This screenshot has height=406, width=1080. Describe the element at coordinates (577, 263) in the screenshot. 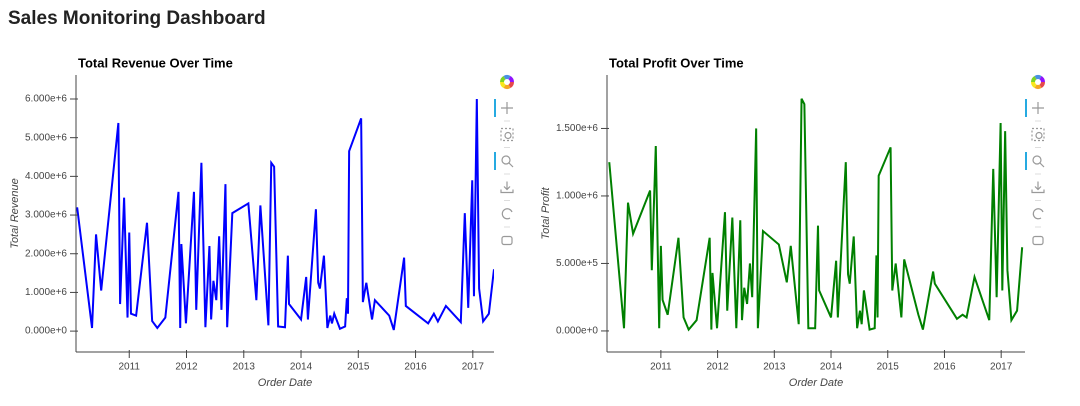

I see `y-tick-label: 5.000e+5` at that location.